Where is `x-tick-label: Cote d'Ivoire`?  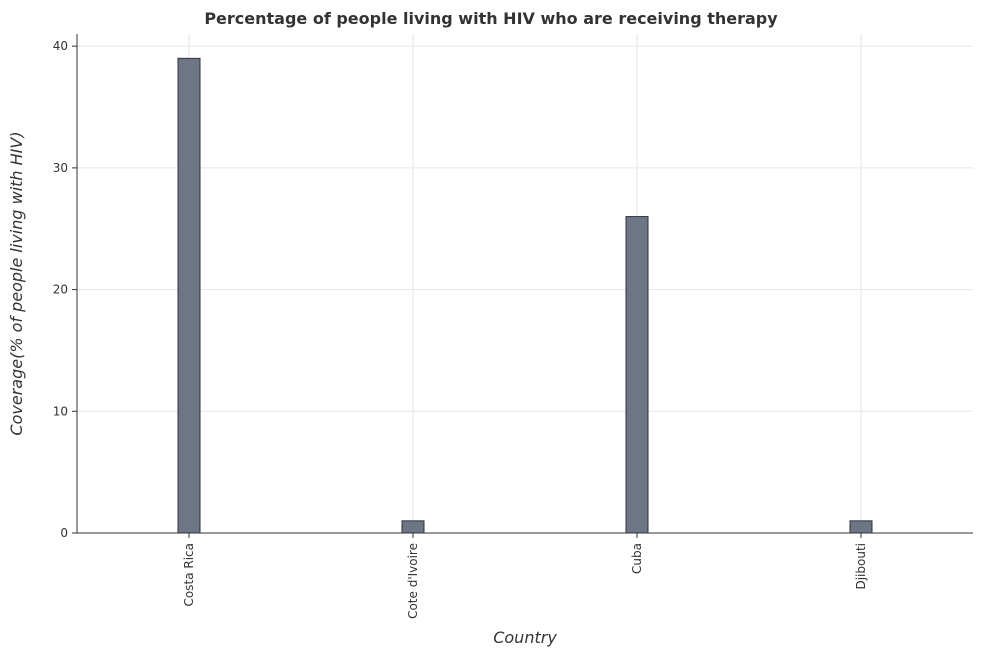
x-tick-label: Cote d'Ivoire is located at coordinates (413, 581).